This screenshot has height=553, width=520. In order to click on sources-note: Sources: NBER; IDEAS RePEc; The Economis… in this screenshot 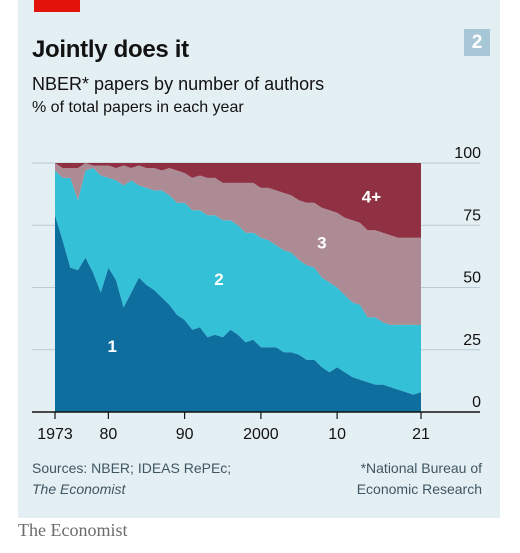, I will do `click(131, 479)`.